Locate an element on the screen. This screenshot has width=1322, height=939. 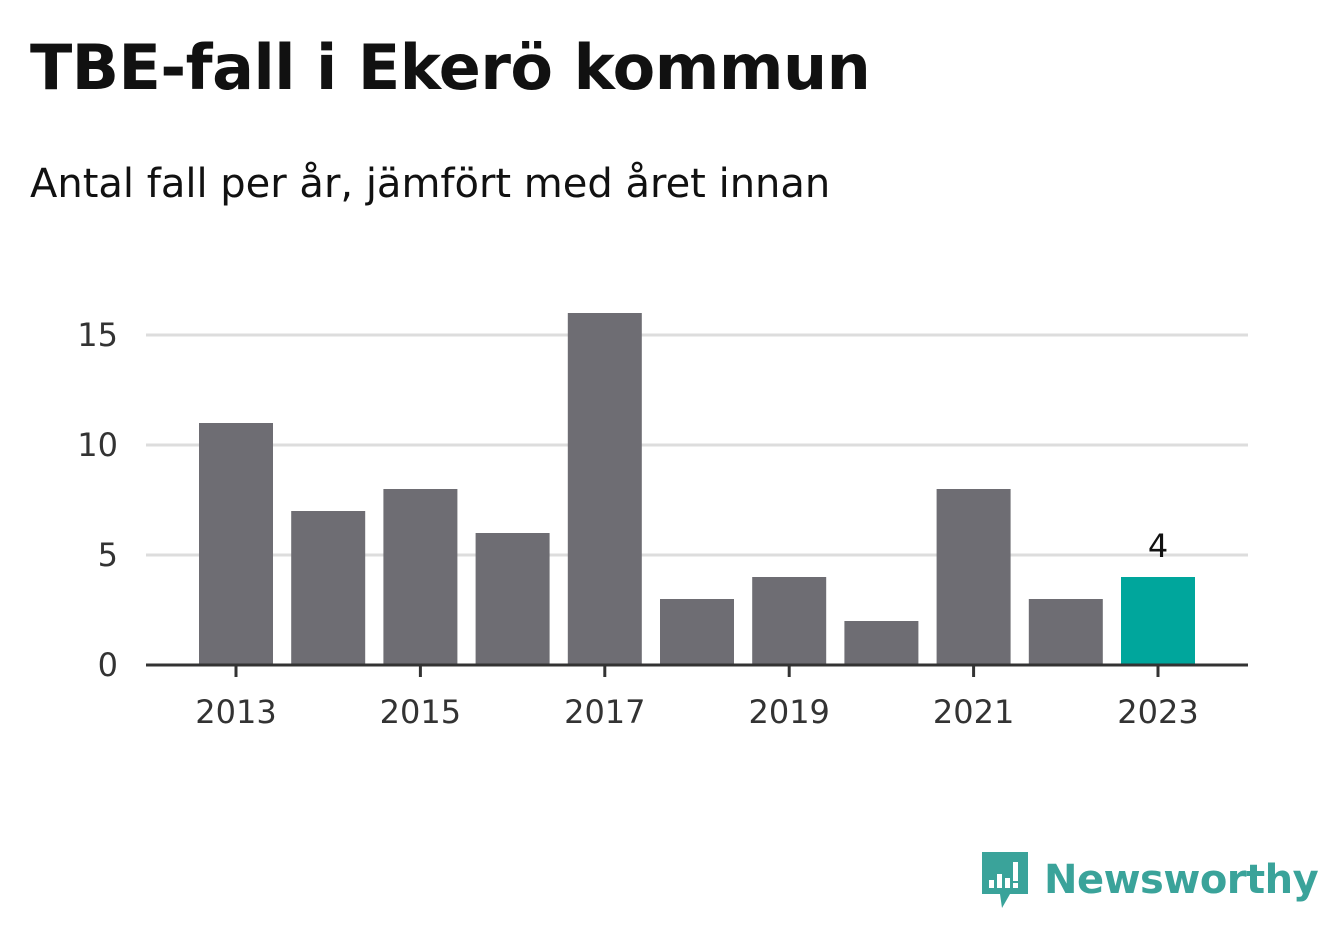
bar-2013 is located at coordinates (236, 544).